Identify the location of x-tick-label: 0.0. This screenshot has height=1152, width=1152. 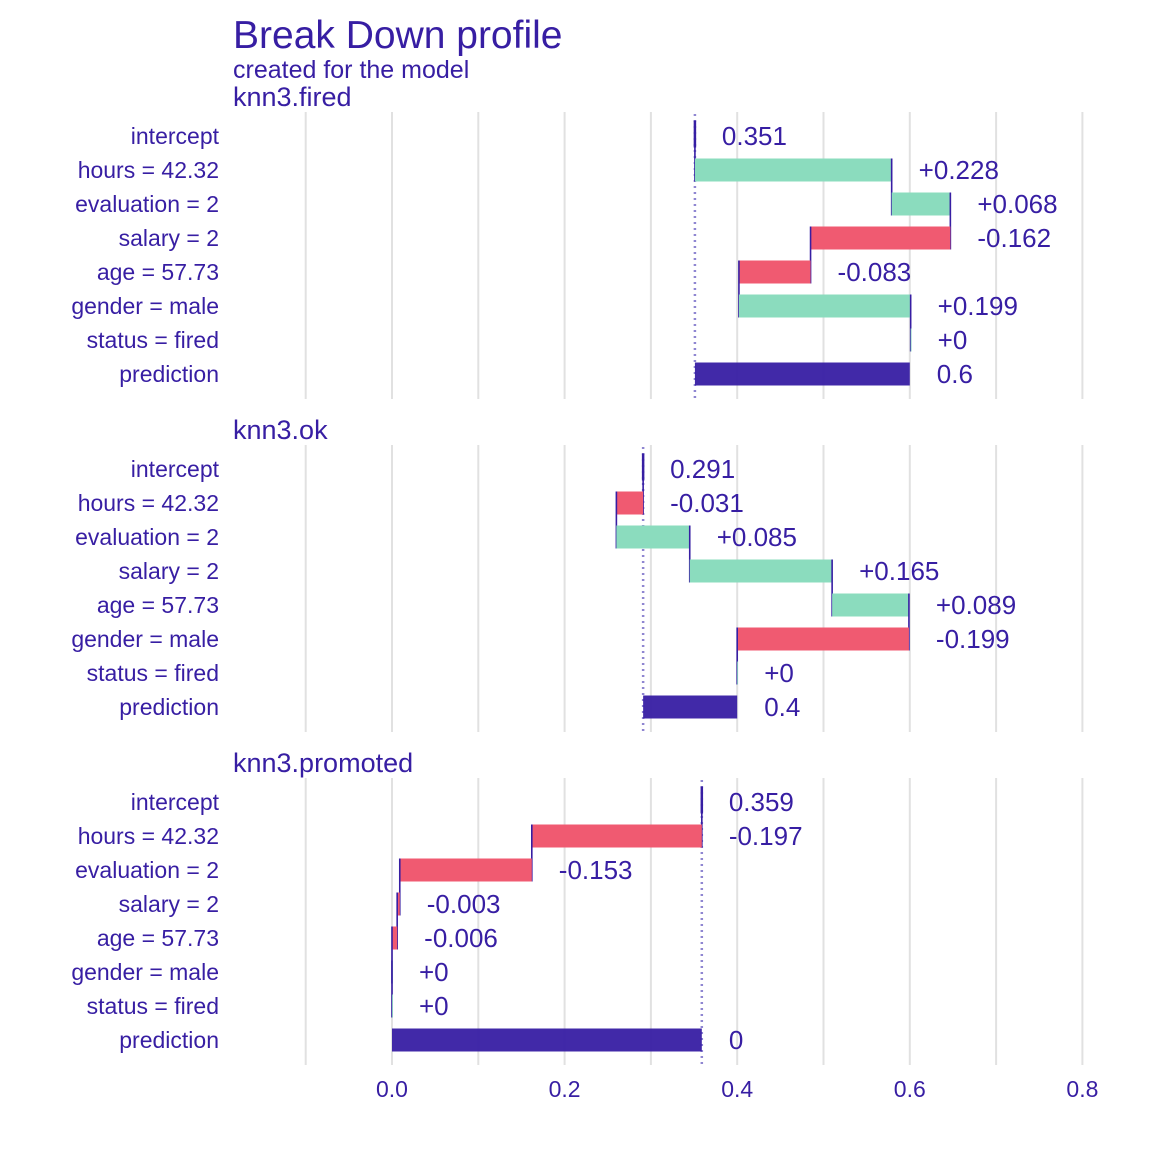
(392, 1089).